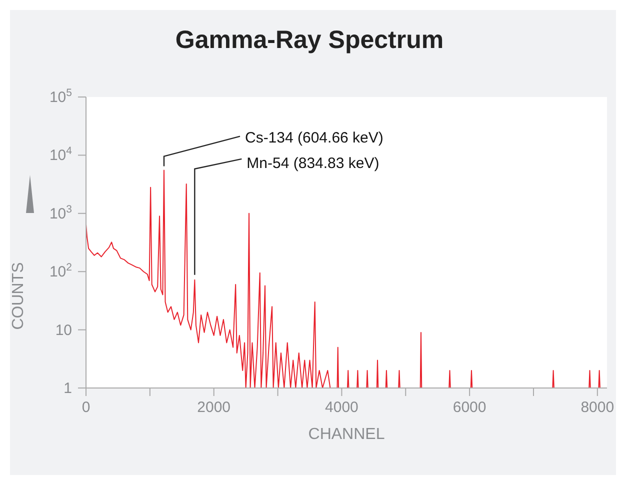 This screenshot has height=477, width=619. Describe the element at coordinates (86, 407) in the screenshot. I see `x-tick-label: 0` at that location.